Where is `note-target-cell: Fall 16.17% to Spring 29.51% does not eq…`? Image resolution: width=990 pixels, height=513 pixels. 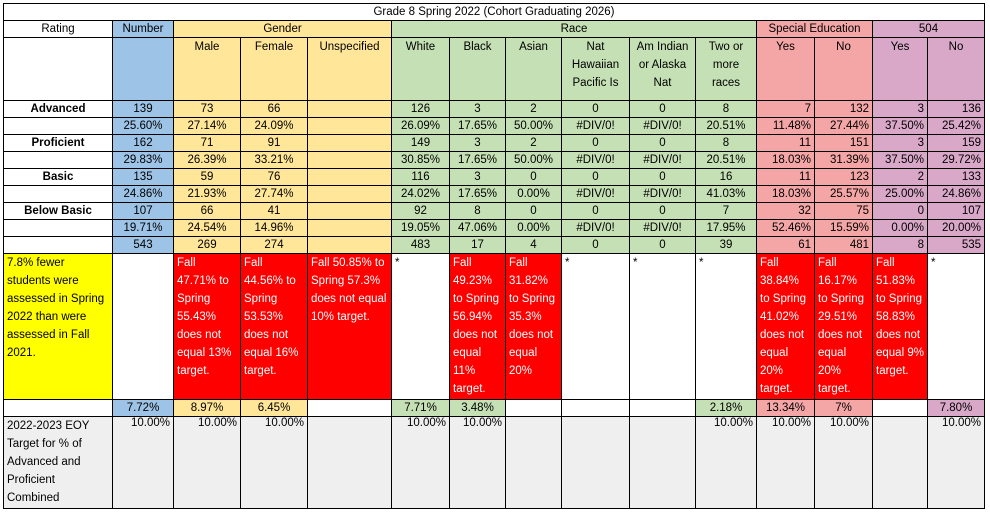
note-target-cell: Fall 16.17% to Spring 29.51% does not eq… is located at coordinates (843, 326).